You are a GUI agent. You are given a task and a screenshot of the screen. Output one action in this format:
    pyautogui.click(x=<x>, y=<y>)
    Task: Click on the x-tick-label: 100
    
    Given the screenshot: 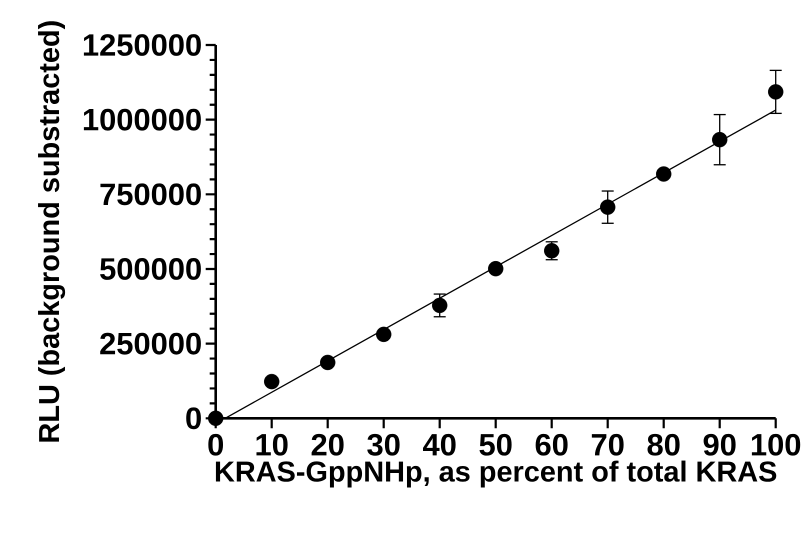 What is the action you would take?
    pyautogui.click(x=776, y=445)
    